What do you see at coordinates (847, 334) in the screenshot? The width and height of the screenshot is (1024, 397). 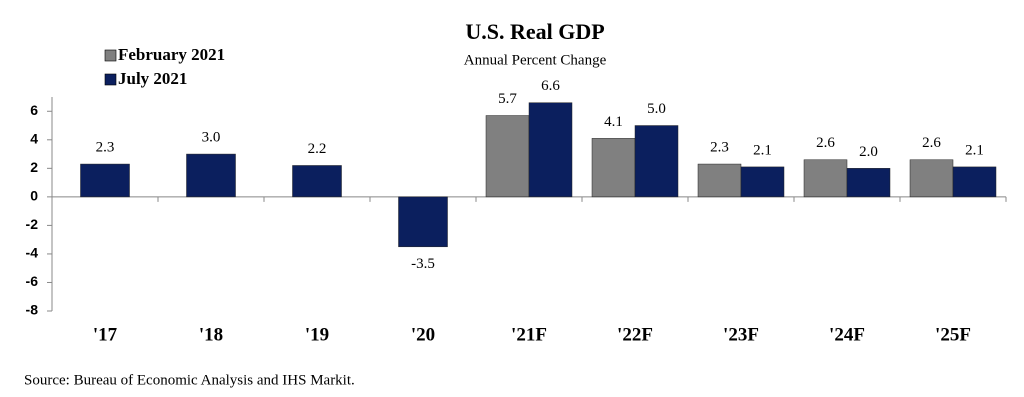 I see `x-tick-label: '24F` at bounding box center [847, 334].